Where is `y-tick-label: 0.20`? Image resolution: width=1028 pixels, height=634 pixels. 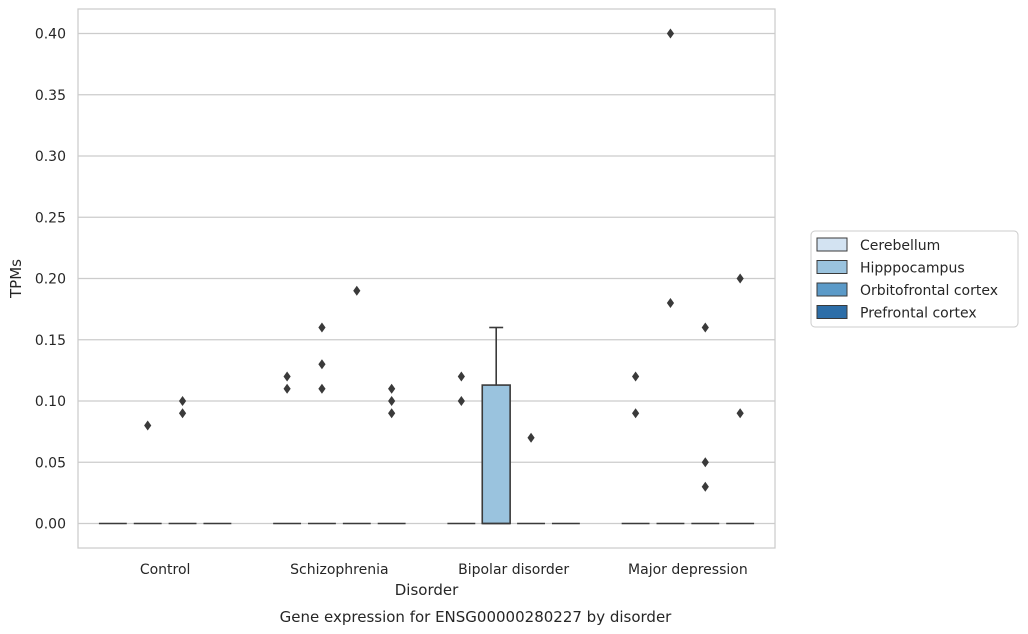
y-tick-label: 0.20 is located at coordinates (50, 280).